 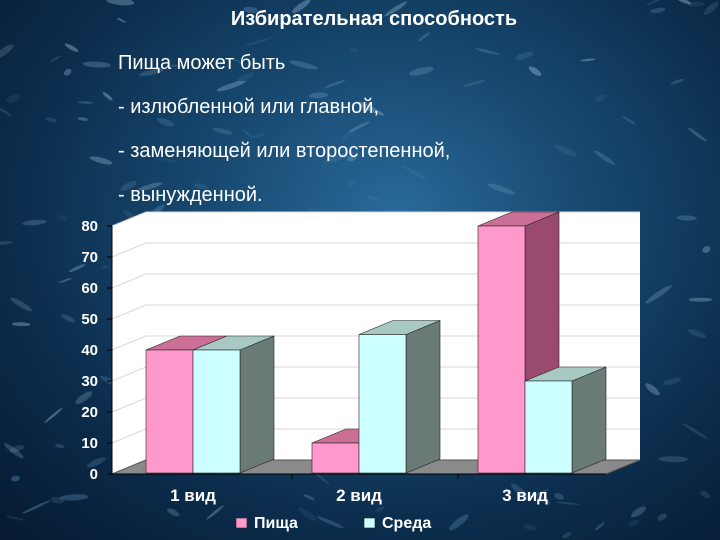 I want to click on y-tick-label: 70, so click(x=89, y=257).